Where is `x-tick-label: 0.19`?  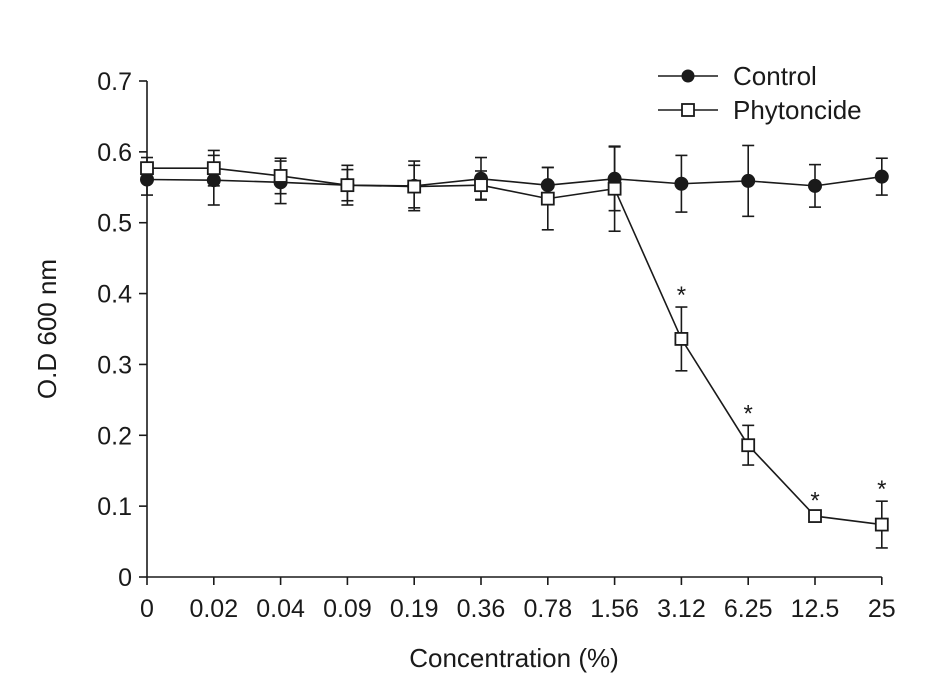 x-tick-label: 0.19 is located at coordinates (414, 609).